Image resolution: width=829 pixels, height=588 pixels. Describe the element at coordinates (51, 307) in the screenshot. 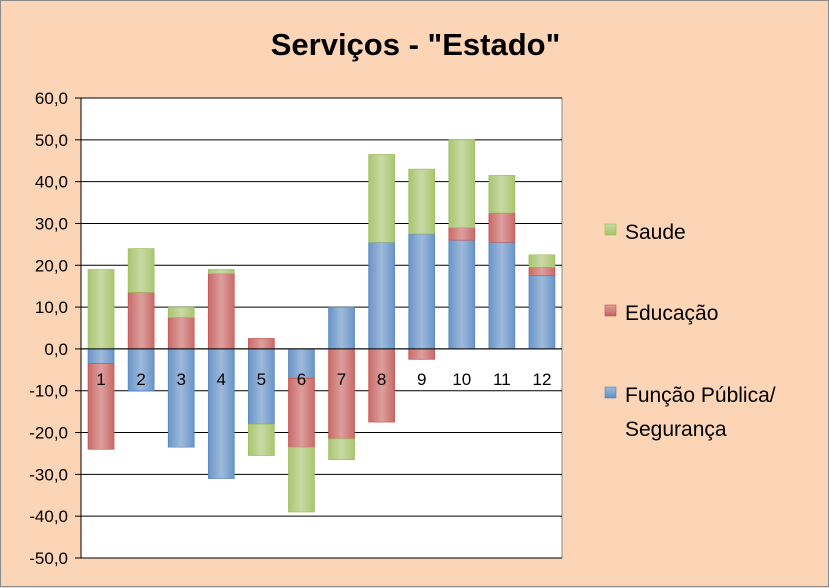

I see `y-tick-label: 10,0` at that location.